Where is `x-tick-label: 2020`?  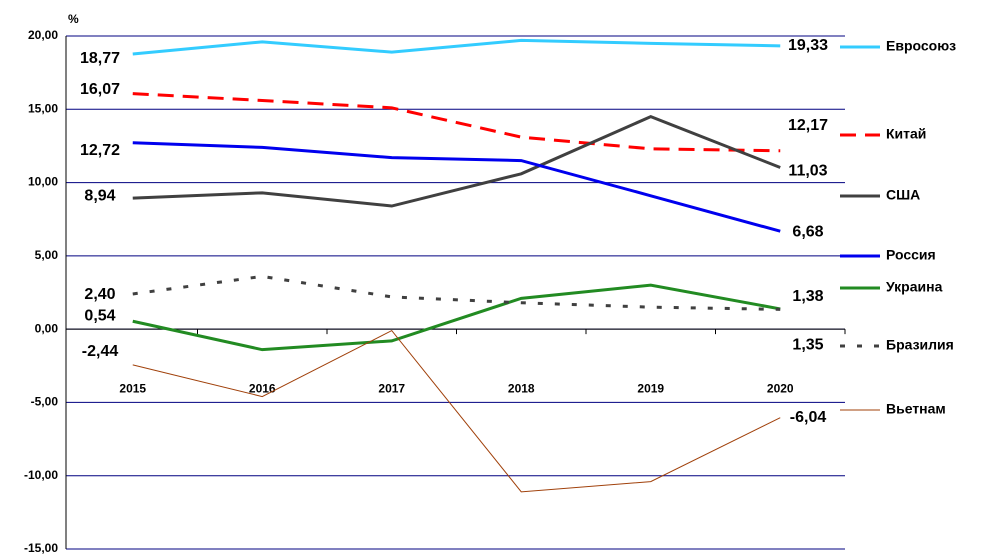 x-tick-label: 2020 is located at coordinates (780, 388).